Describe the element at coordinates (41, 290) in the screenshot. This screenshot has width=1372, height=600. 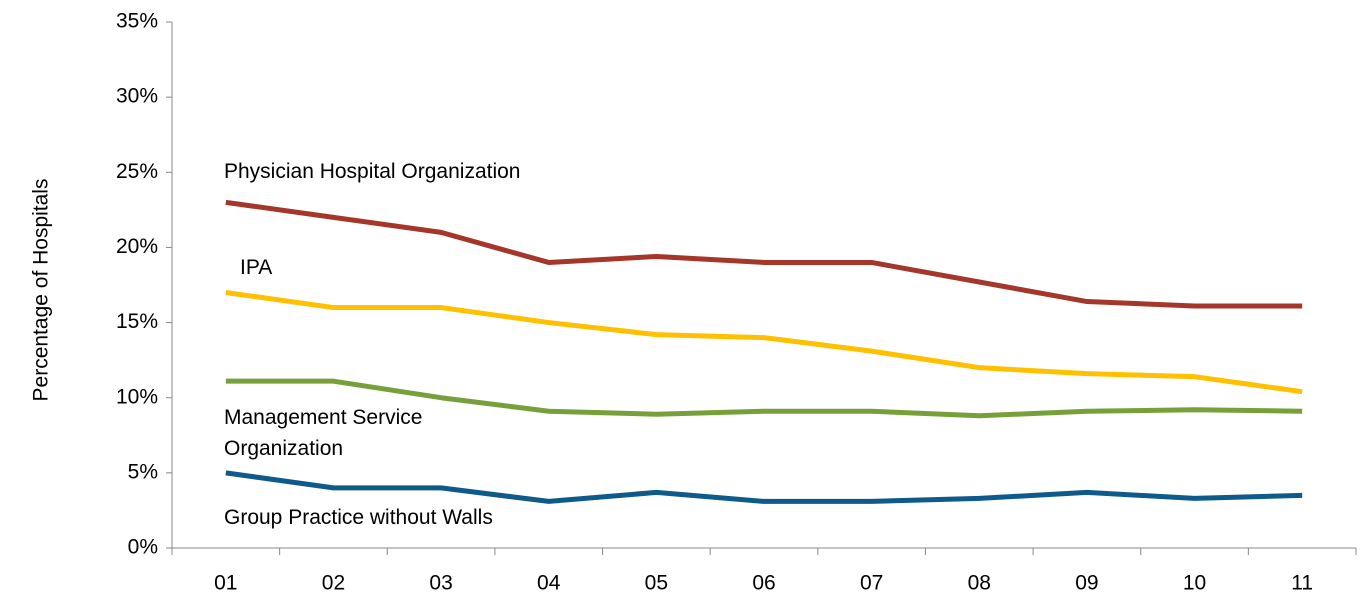
I see `y-axis-label: Percentage of Hospitals` at that location.